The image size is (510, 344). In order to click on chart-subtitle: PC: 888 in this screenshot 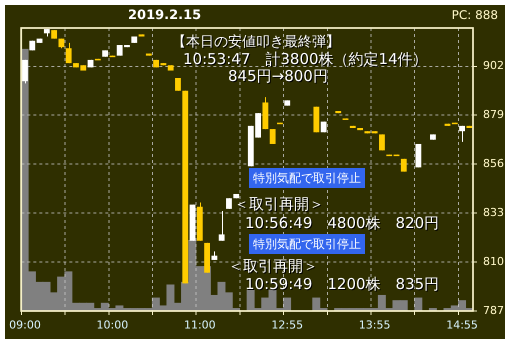, I will do `click(475, 15)`.